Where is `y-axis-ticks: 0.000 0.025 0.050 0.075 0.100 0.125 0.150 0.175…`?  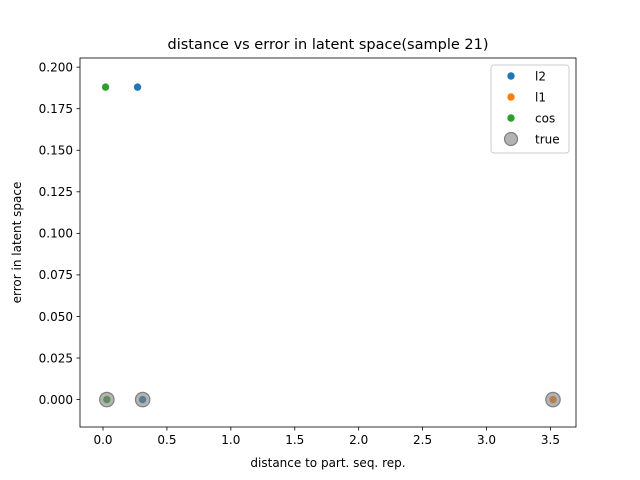 y-axis-ticks: 0.000 0.025 0.050 0.075 0.100 0.125 0.150 0.175… is located at coordinates (59, 233).